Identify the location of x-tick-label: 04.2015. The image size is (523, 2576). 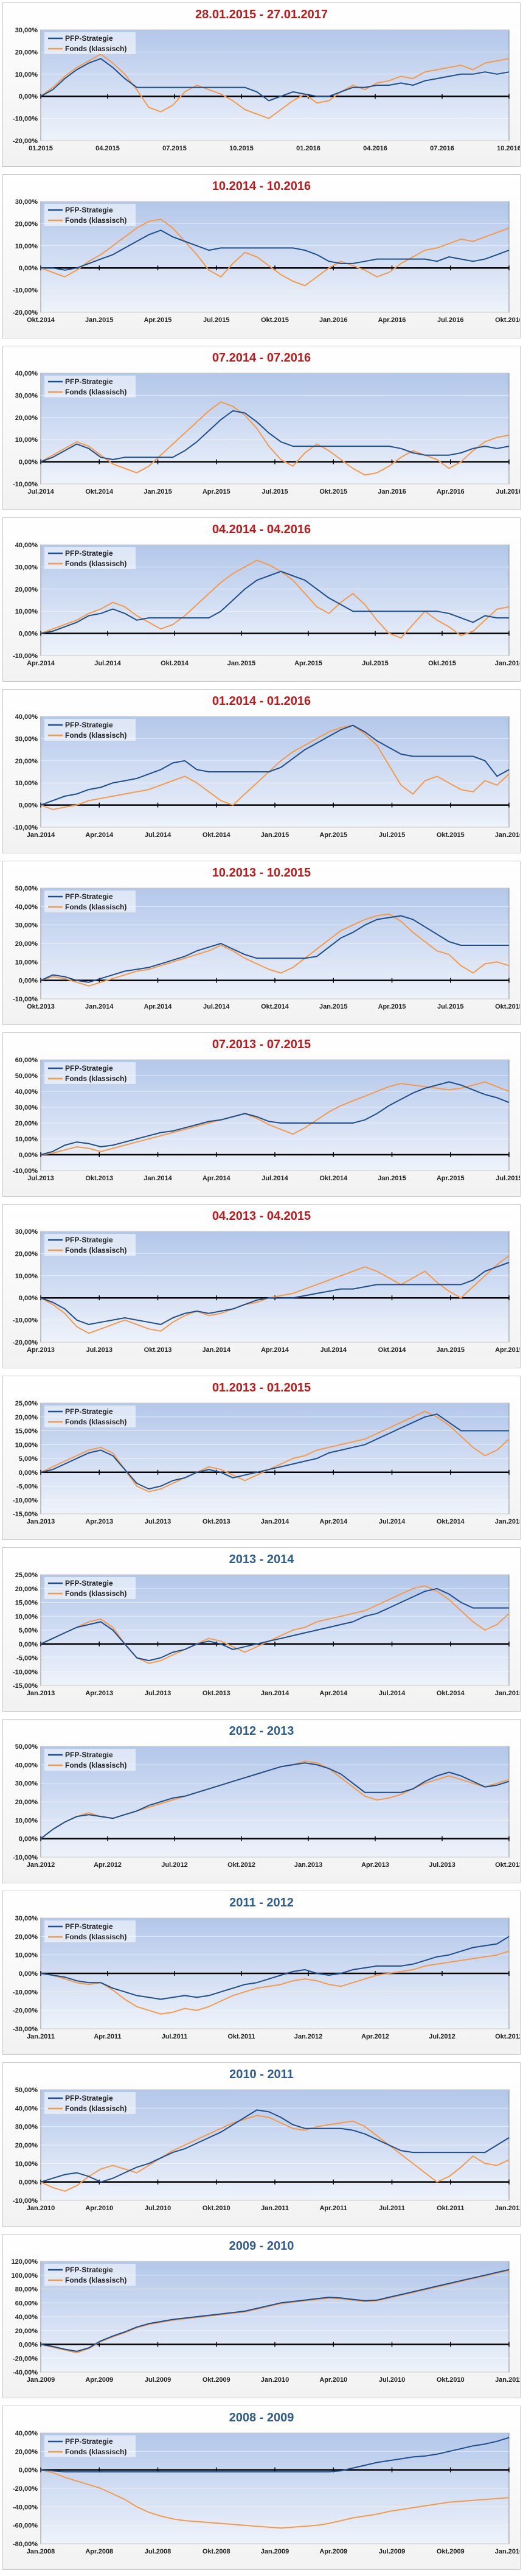
(108, 148).